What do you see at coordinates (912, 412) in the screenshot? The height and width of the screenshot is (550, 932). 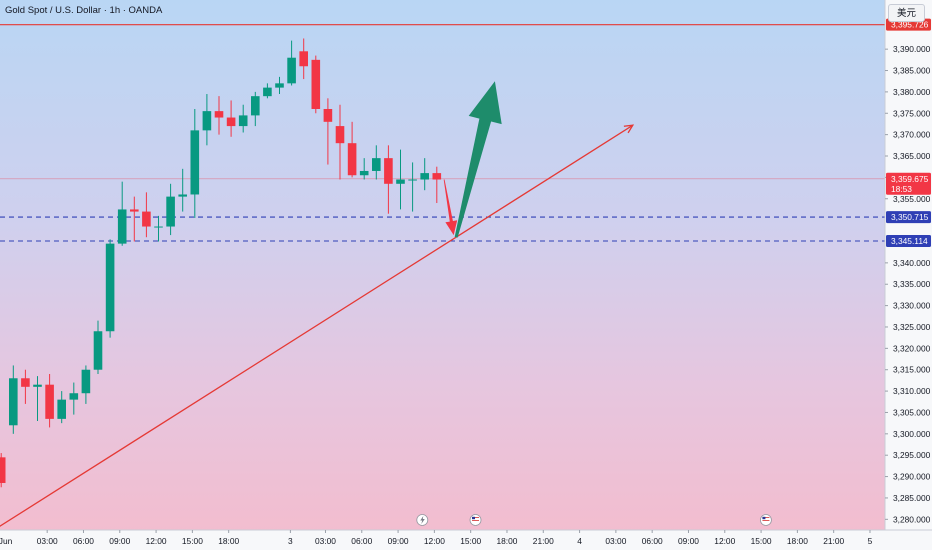 I see `price-tick-label: 3,305.000` at bounding box center [912, 412].